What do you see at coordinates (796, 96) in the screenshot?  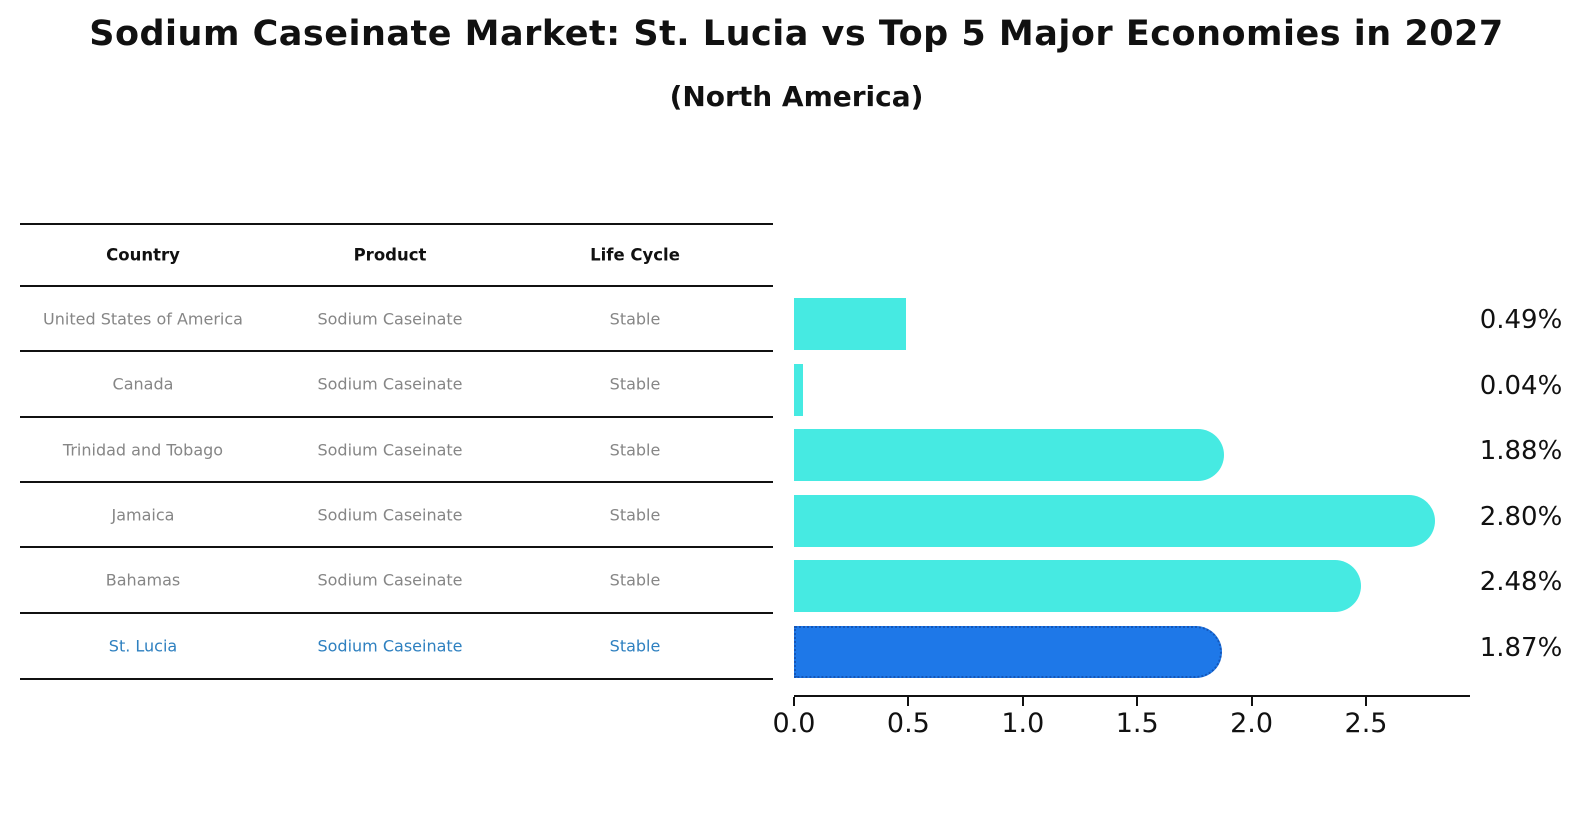 I see `chart-subtitle: (North America)` at bounding box center [796, 96].